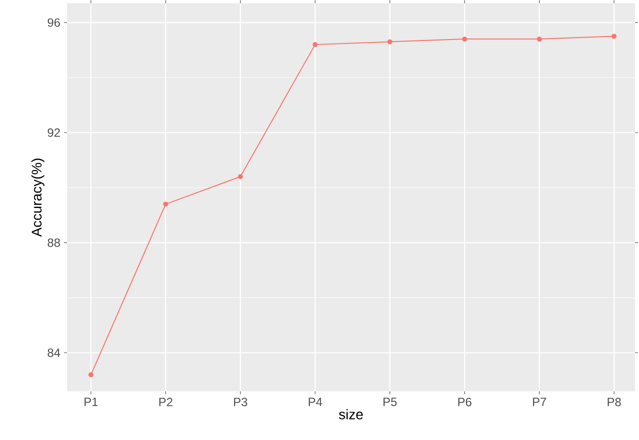 The width and height of the screenshot is (639, 440). Describe the element at coordinates (91, 402) in the screenshot. I see `x-tick-label: P1` at that location.